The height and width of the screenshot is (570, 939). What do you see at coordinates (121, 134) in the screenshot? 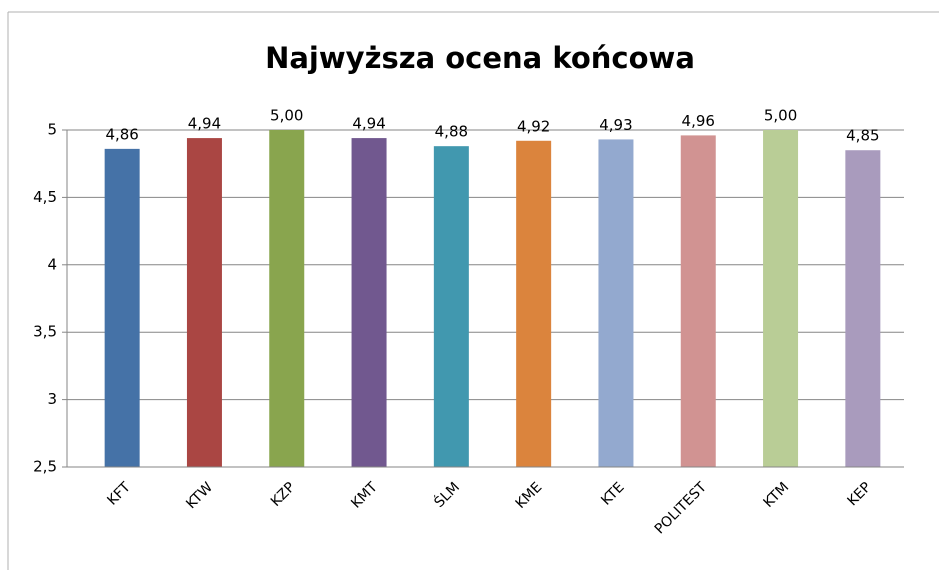
I see `value-label: 4,86` at bounding box center [121, 134].